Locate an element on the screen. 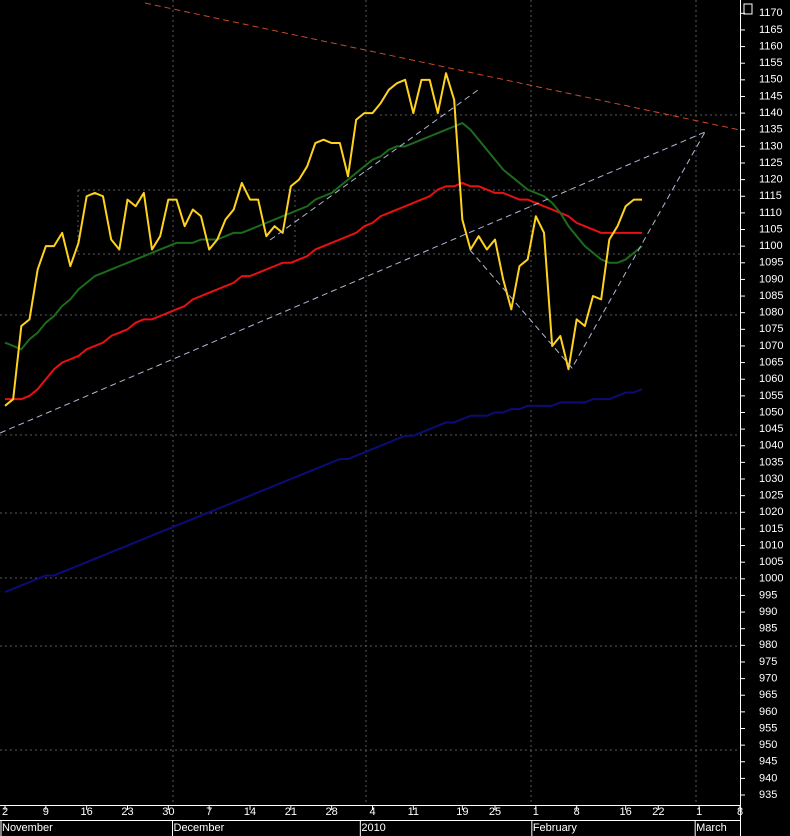 The height and width of the screenshot is (836, 790). y-tick-label: 1165 is located at coordinates (771, 30).